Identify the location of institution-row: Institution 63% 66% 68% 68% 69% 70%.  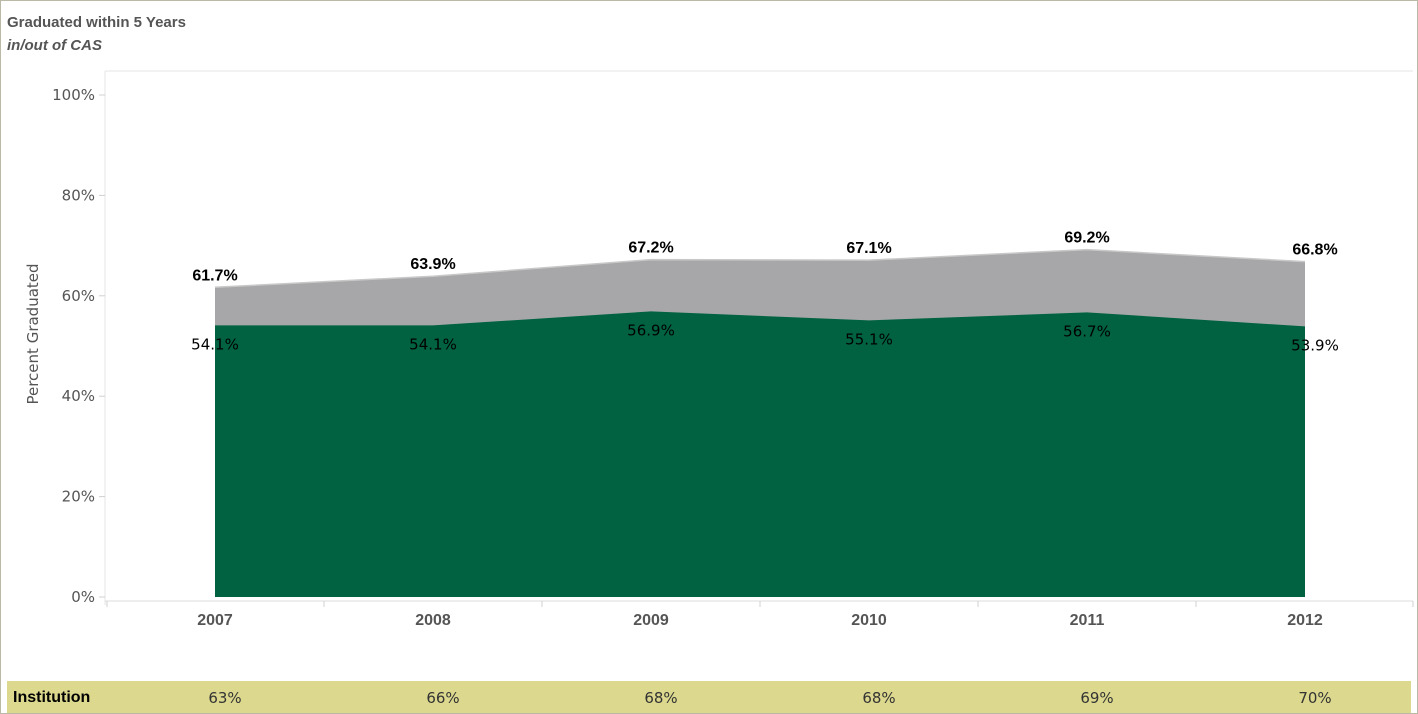
(709, 697).